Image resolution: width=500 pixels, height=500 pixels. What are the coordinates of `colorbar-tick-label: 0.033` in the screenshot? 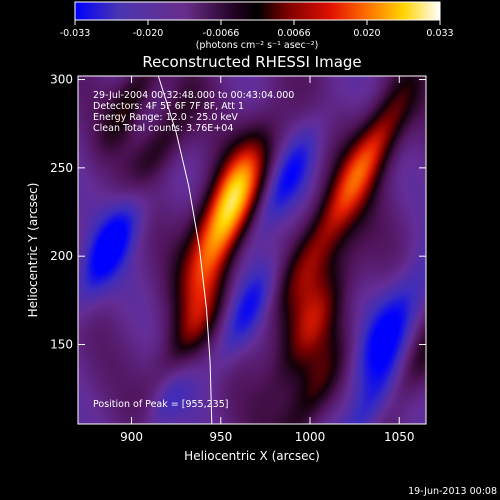 It's located at (439, 33).